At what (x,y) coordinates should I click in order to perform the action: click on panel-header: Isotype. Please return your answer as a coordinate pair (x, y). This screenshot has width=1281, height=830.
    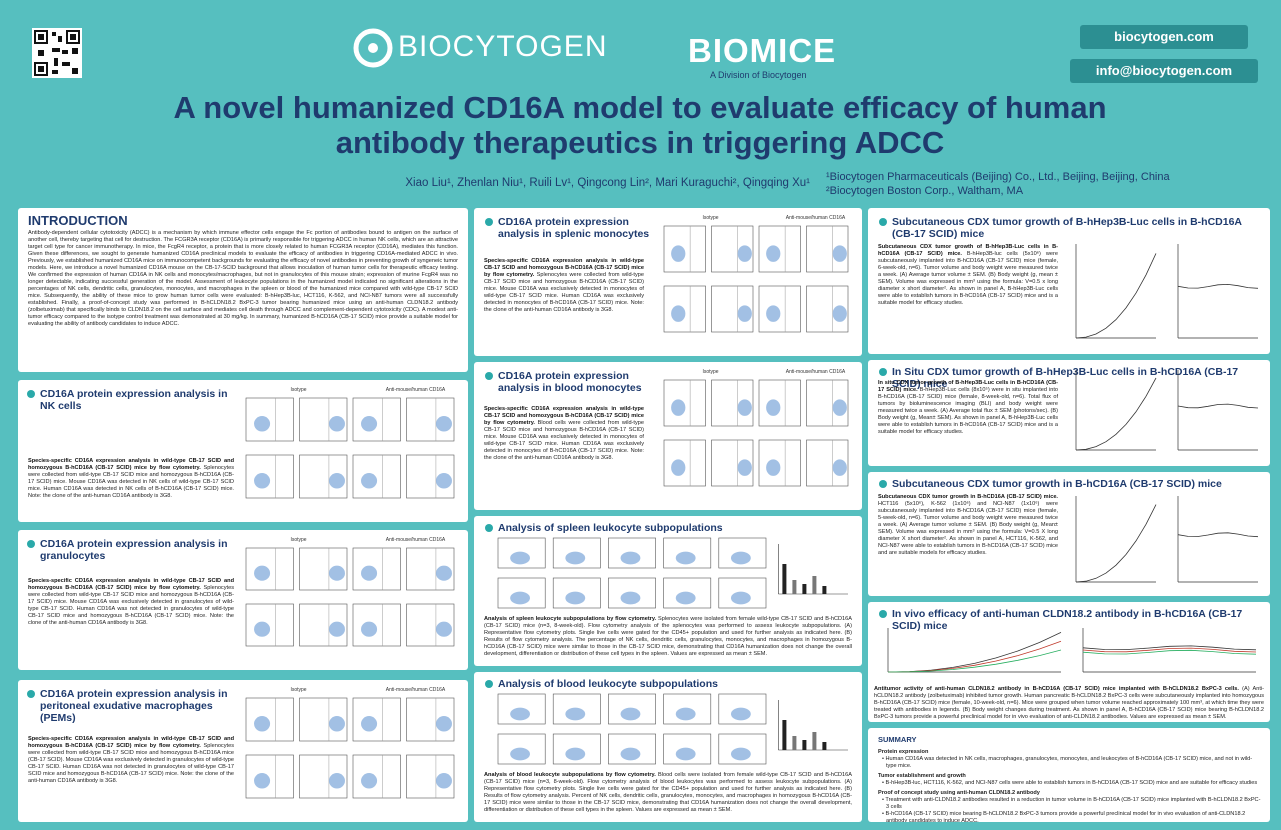
    Looking at the image, I should click on (298, 690).